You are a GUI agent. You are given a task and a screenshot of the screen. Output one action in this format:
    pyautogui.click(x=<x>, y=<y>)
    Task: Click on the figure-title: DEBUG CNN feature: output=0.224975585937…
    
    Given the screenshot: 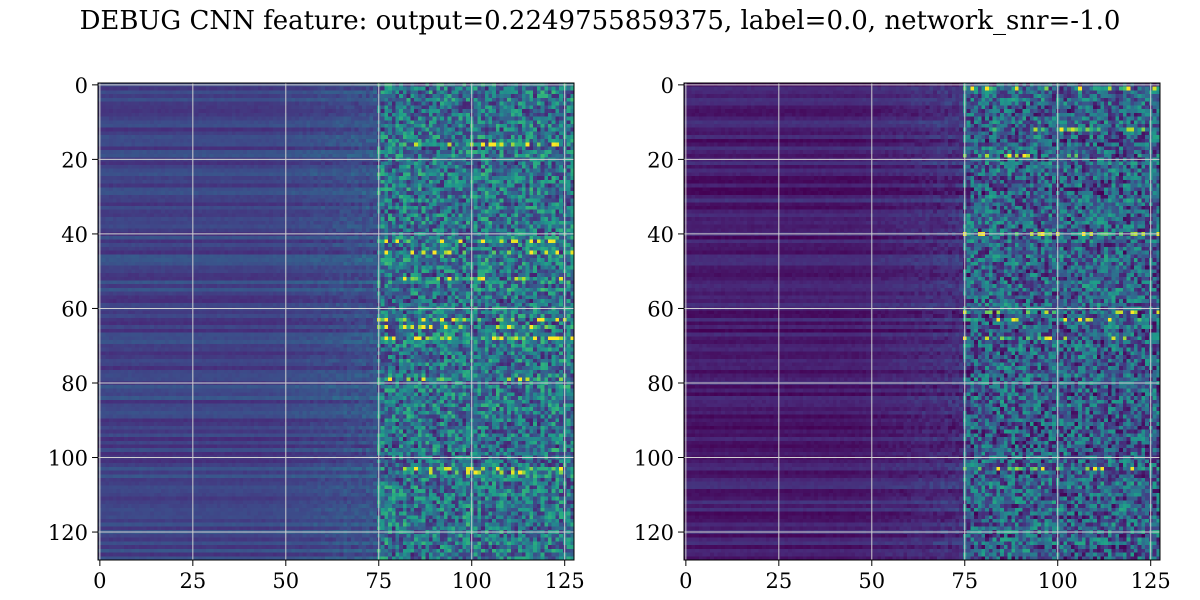 What is the action you would take?
    pyautogui.click(x=600, y=21)
    